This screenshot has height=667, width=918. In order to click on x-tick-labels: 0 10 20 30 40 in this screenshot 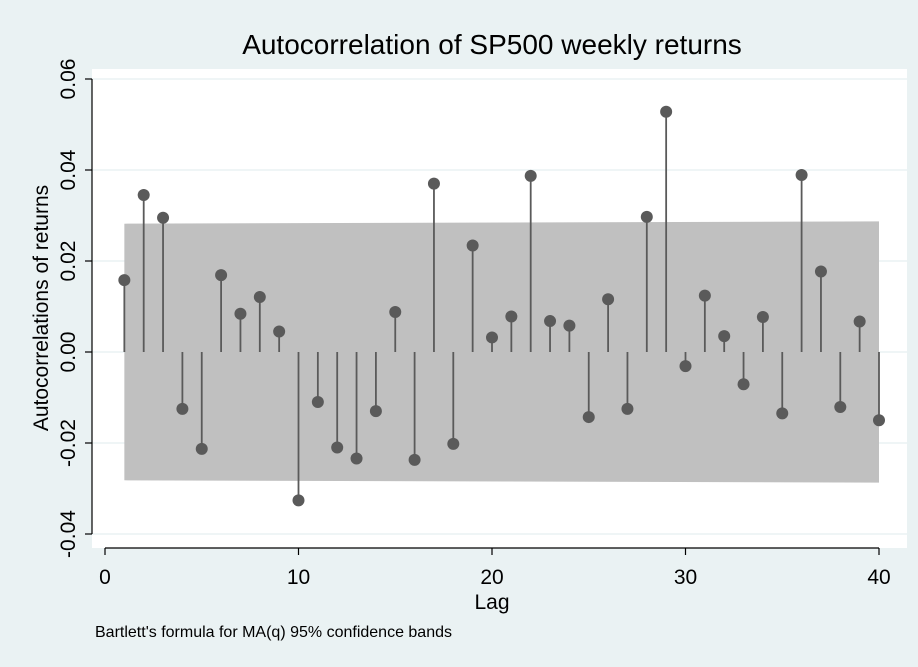, I will do `click(495, 577)`.